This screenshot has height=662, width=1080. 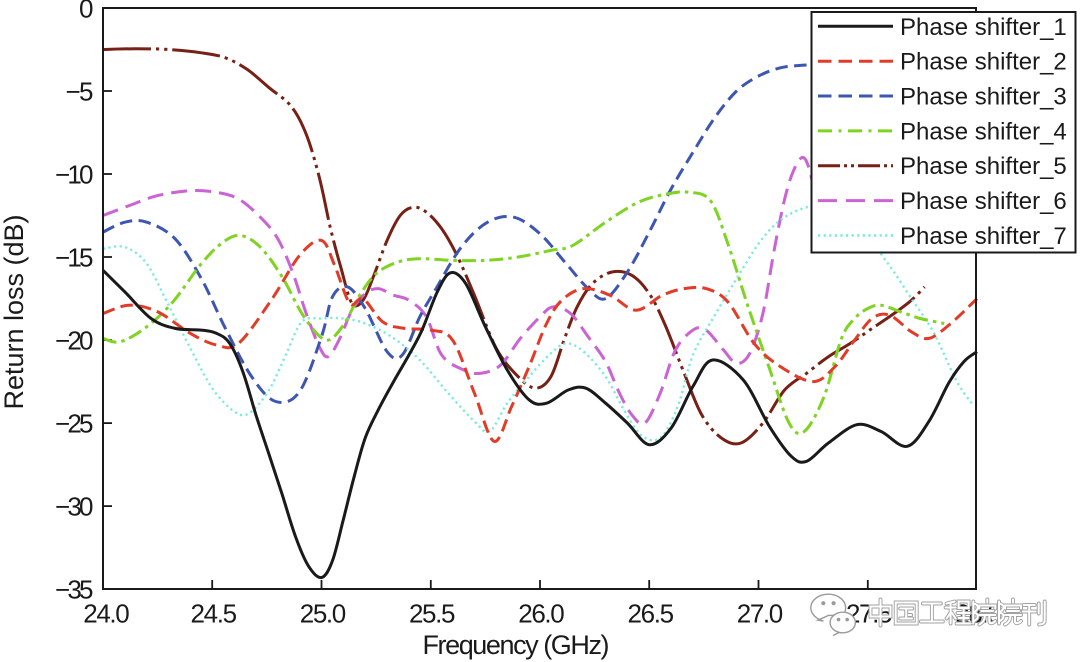 I want to click on svg-text: −35, so click(x=74, y=589).